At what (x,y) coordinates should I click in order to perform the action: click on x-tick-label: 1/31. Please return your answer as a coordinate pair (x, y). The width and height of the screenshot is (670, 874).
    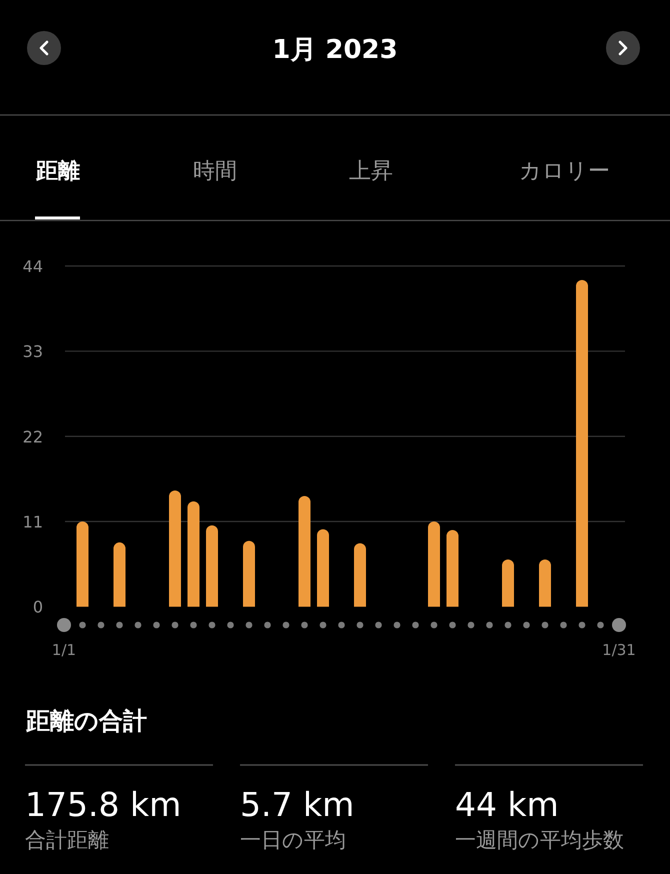
    Looking at the image, I should click on (619, 650).